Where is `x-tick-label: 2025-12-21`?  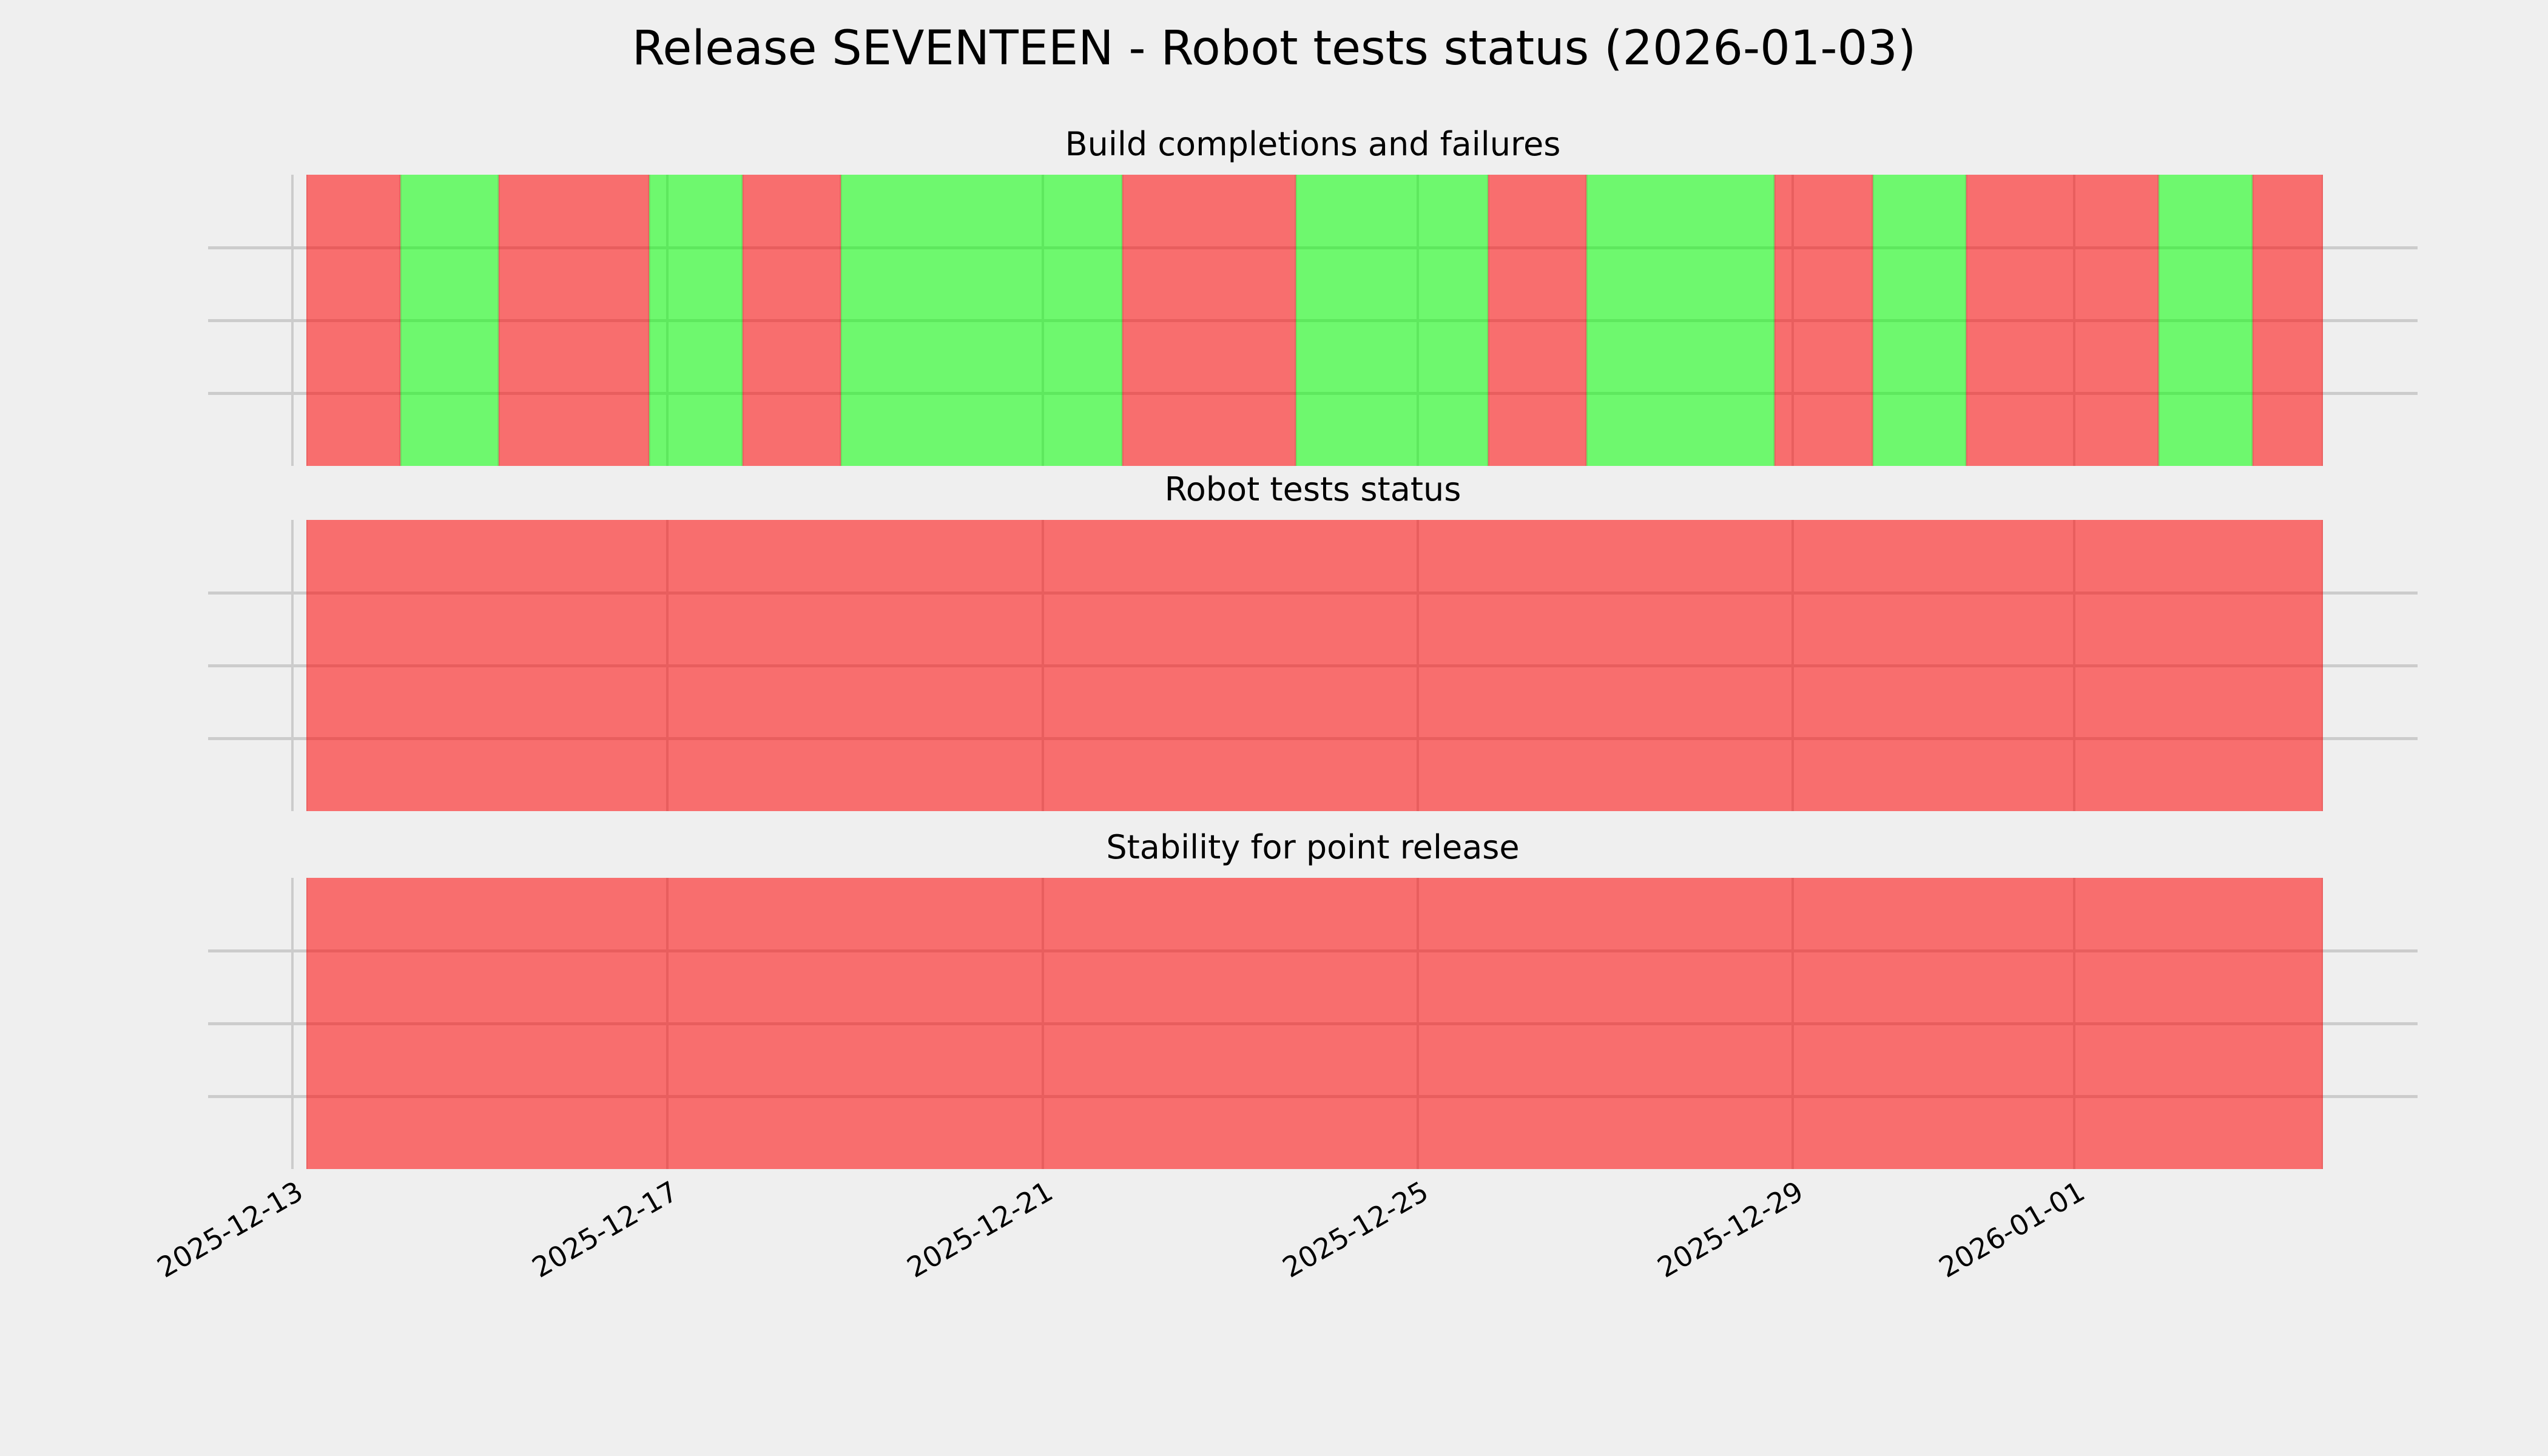 x-tick-label: 2025-12-21 is located at coordinates (980, 1229).